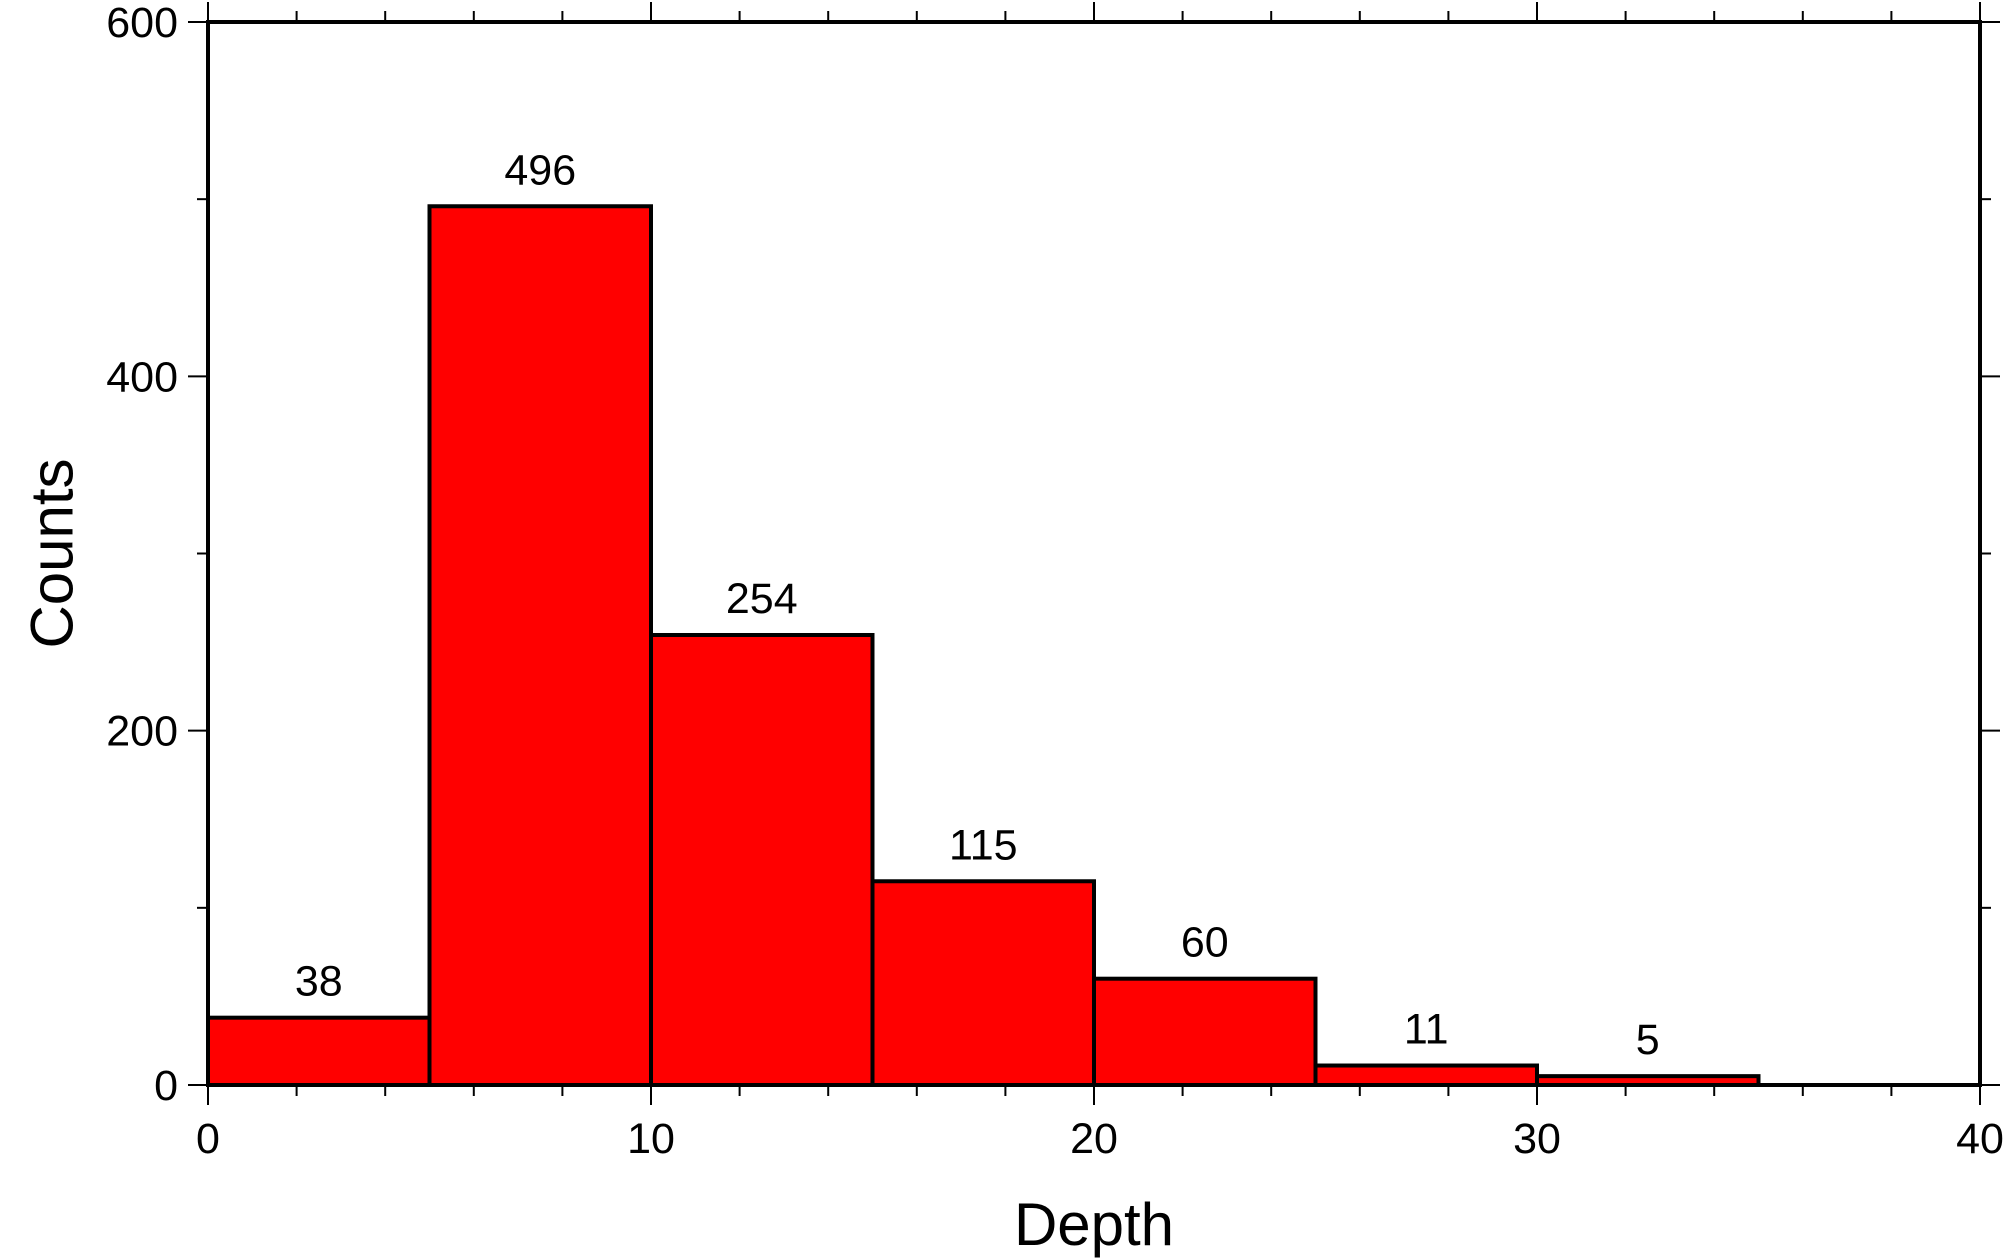  I want to click on y-tick-label: 400, so click(142, 377).